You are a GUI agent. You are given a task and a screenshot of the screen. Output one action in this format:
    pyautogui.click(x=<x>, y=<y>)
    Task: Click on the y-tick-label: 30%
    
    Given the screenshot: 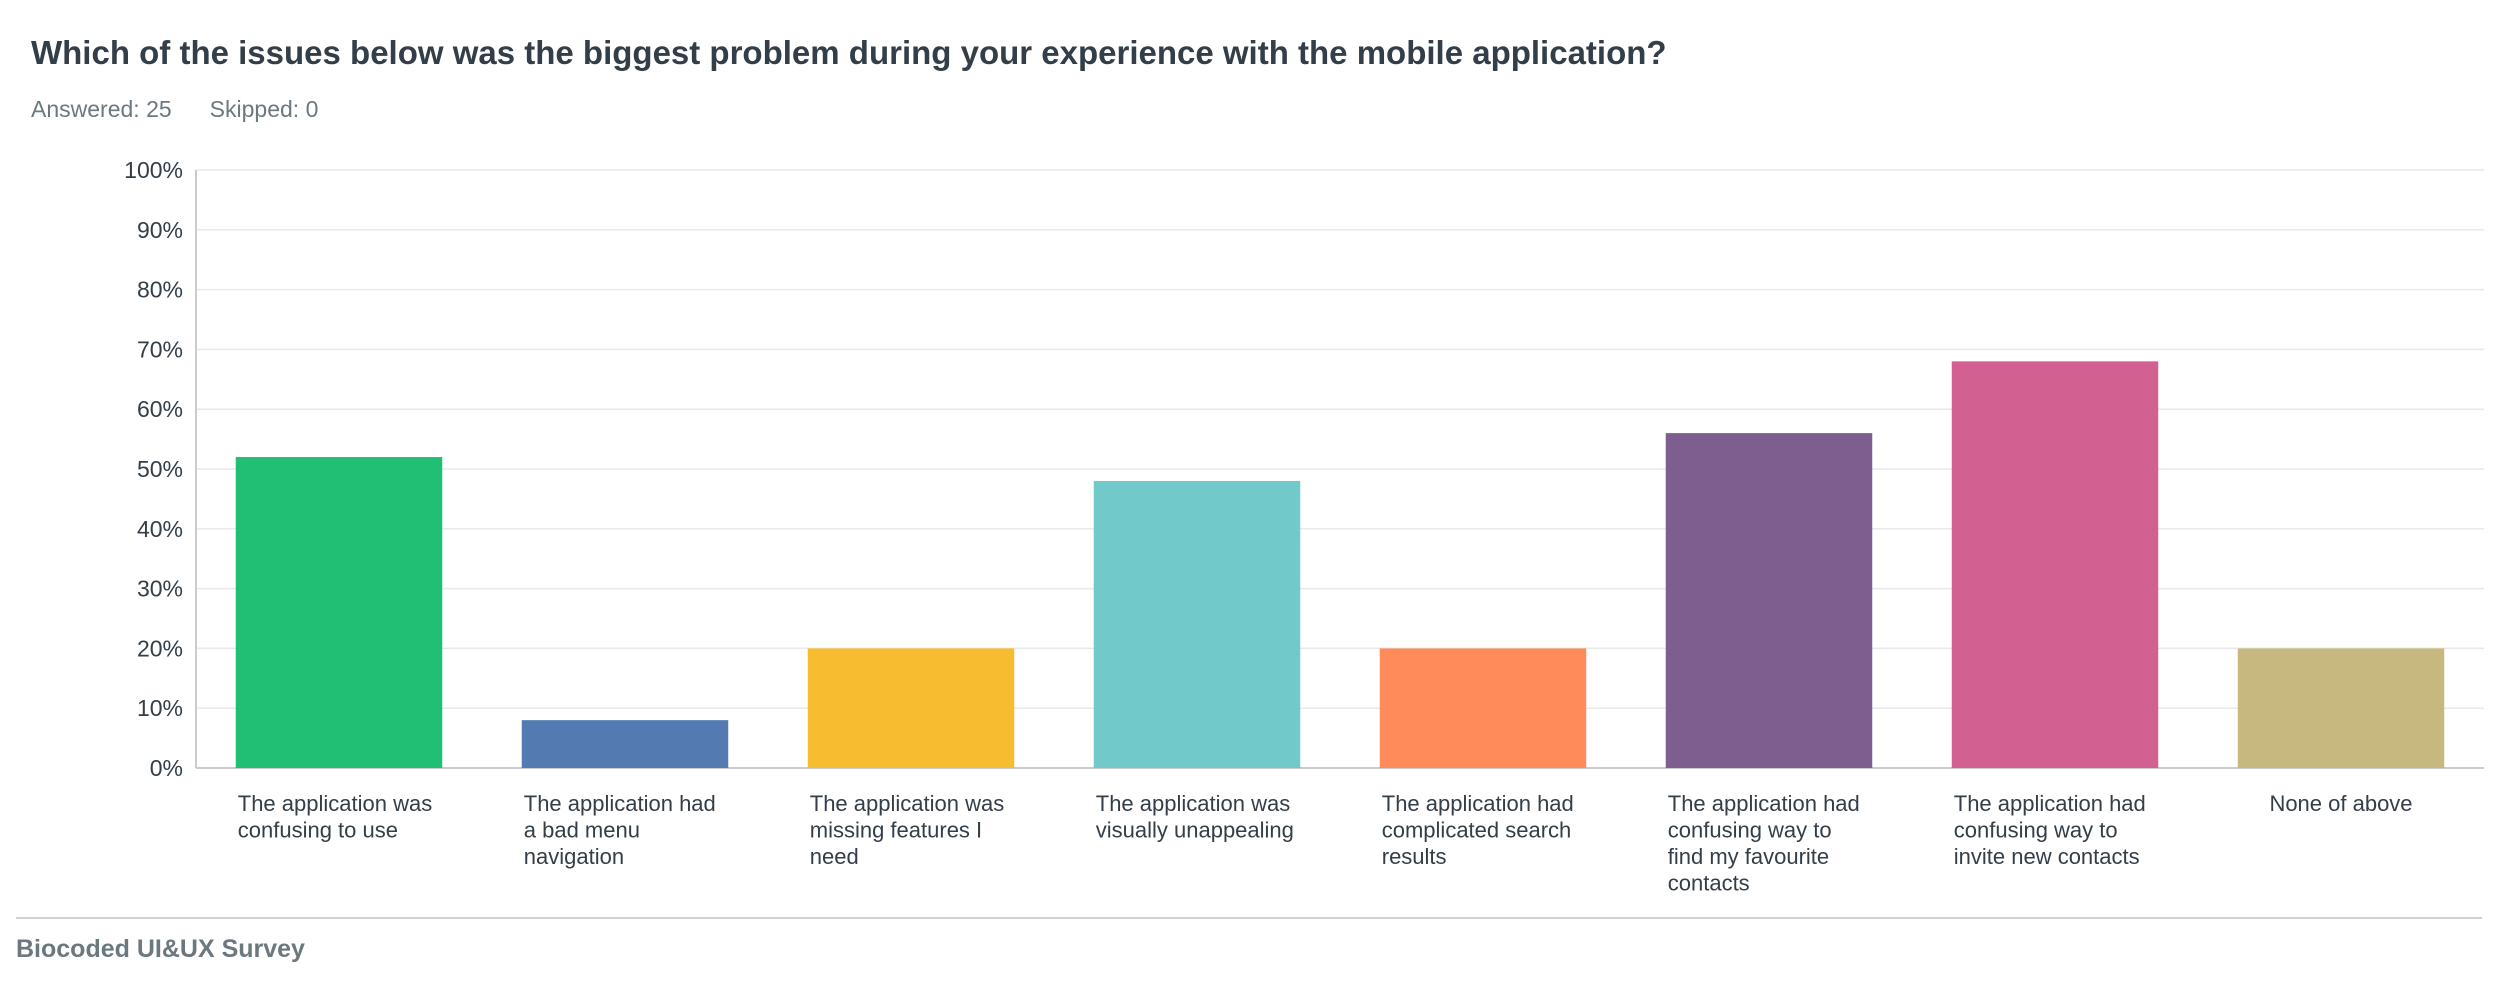 What is the action you would take?
    pyautogui.click(x=160, y=589)
    